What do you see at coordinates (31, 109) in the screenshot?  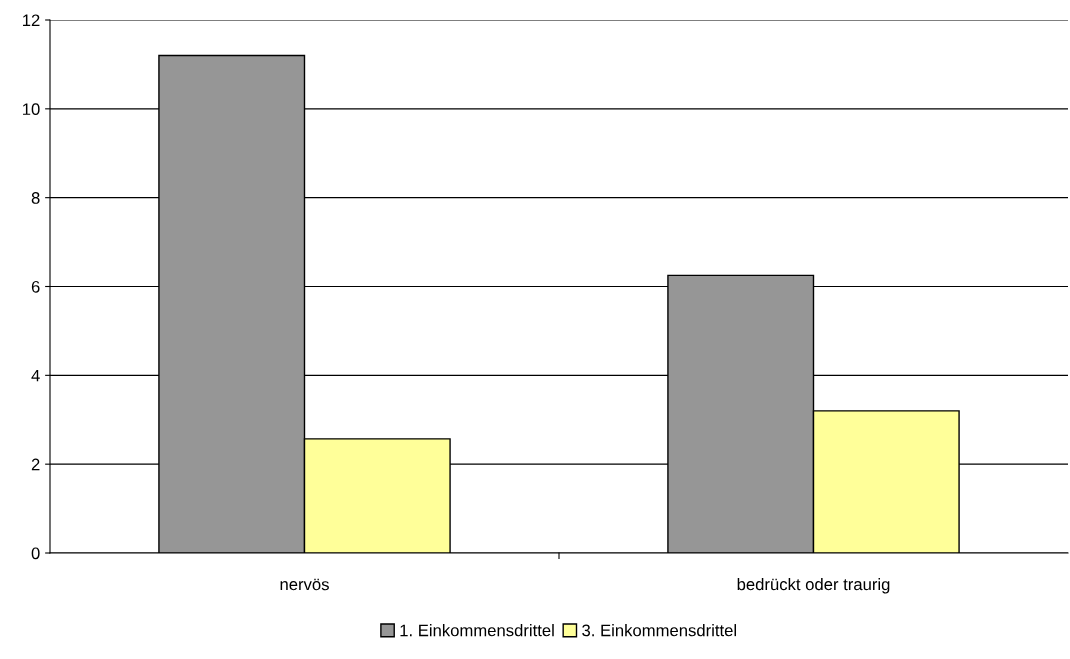 I see `y-tick-label: 10` at bounding box center [31, 109].